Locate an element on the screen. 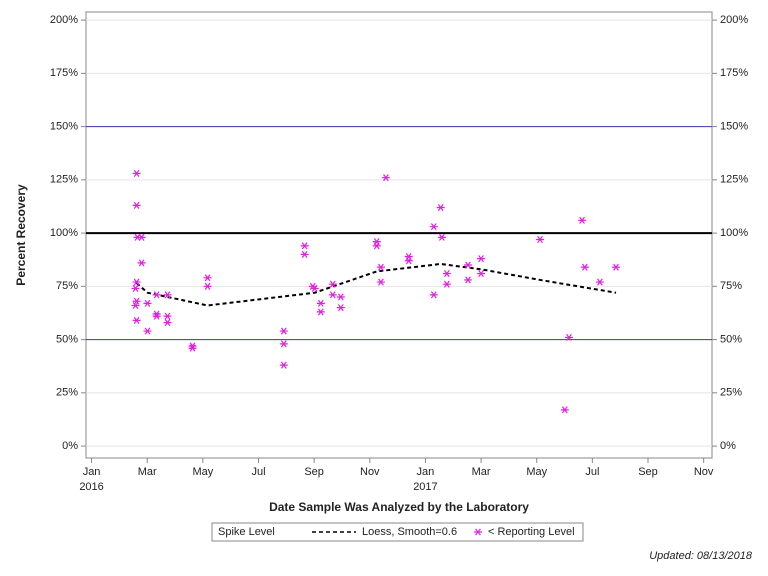 Image resolution: width=768 pixels, height=576 pixels. y2-tick-label: 150% is located at coordinates (734, 126).